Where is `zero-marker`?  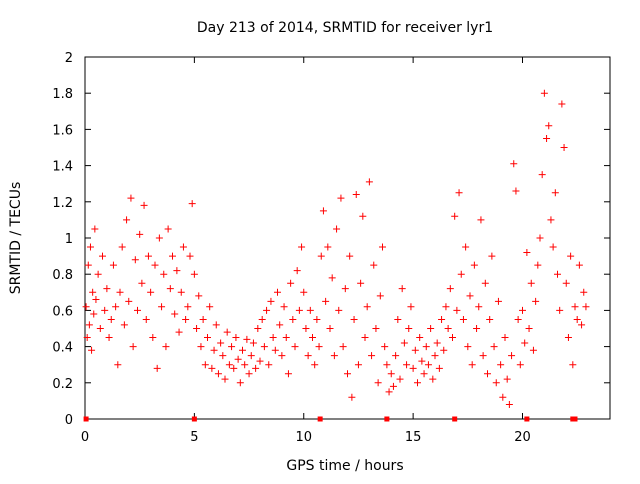 zero-marker is located at coordinates (194, 419).